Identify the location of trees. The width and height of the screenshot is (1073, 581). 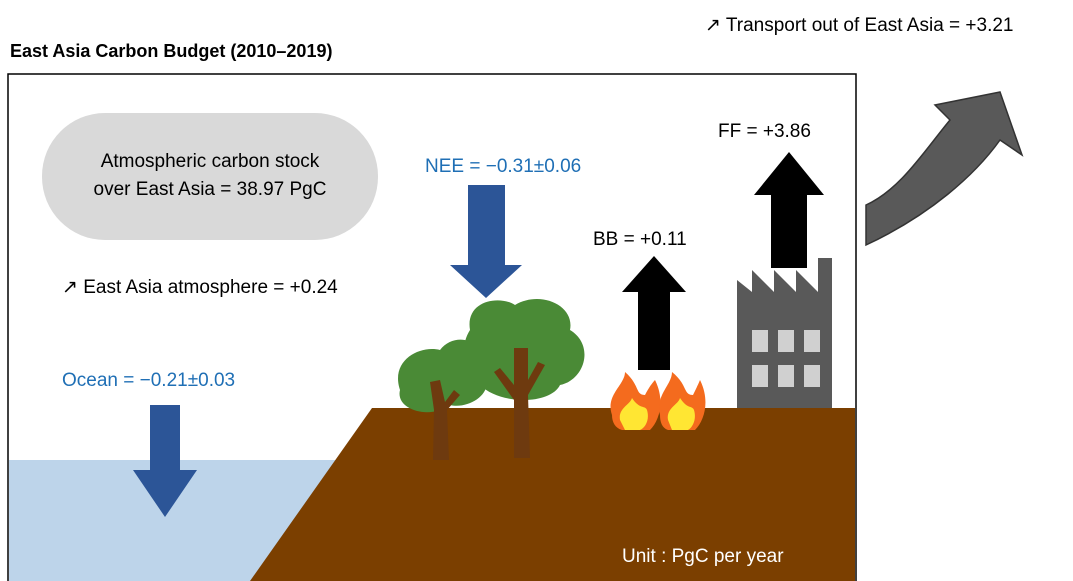
(491, 379).